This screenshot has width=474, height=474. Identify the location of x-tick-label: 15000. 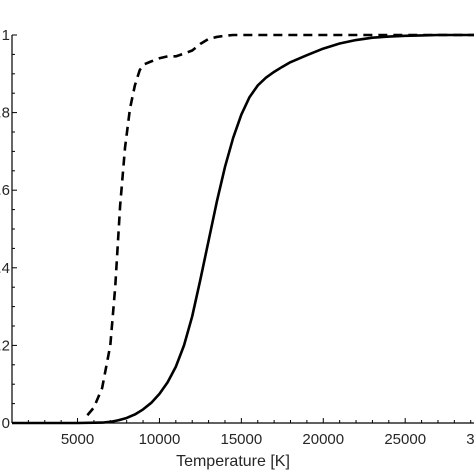
(242, 439).